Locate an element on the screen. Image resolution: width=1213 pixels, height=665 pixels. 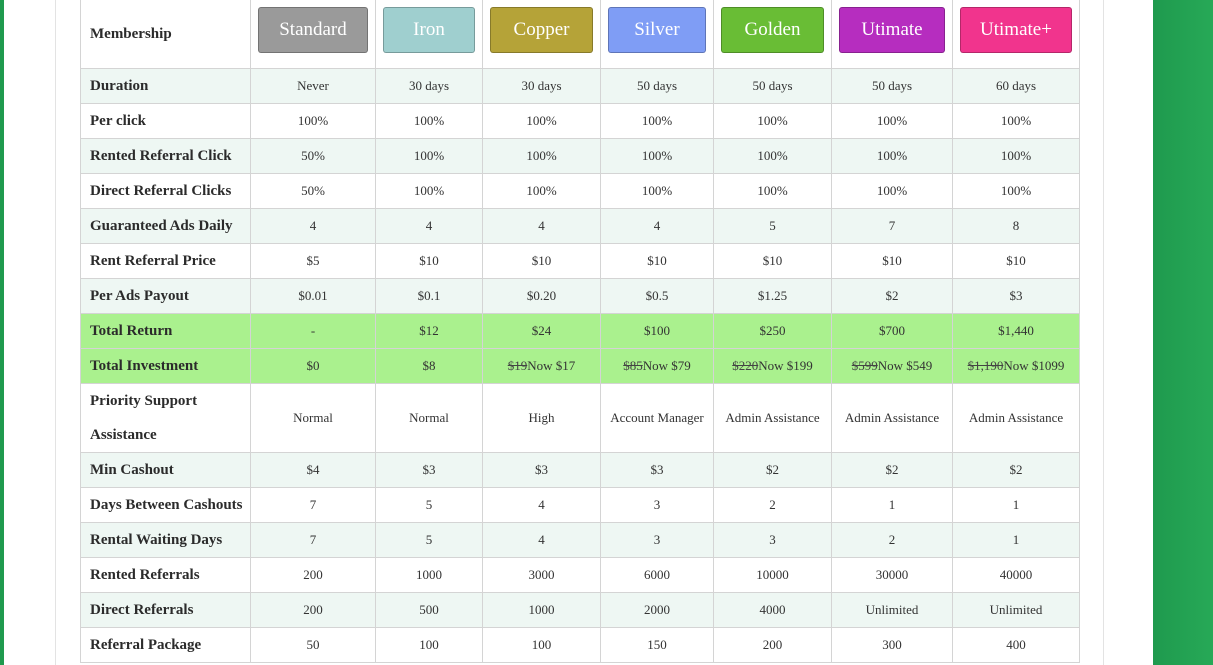
cell: 50% is located at coordinates (313, 156).